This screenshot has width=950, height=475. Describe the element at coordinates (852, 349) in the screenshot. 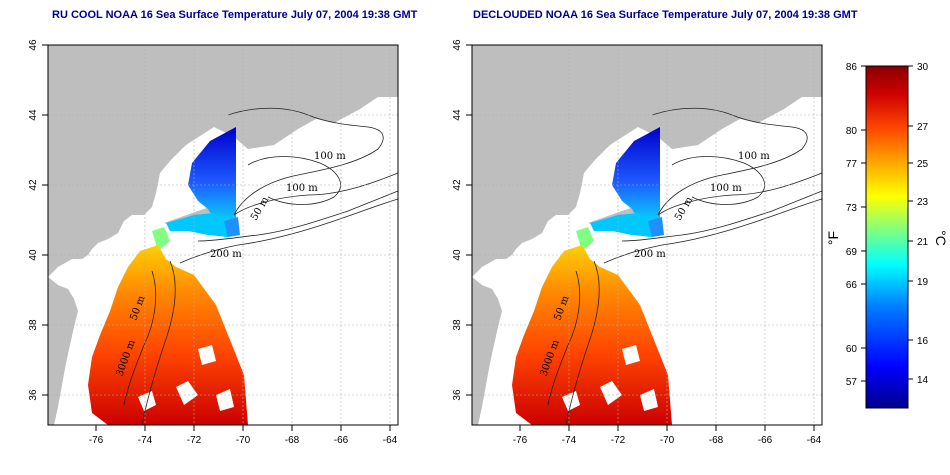

I see `fahrenheit-tick-label: 60` at that location.